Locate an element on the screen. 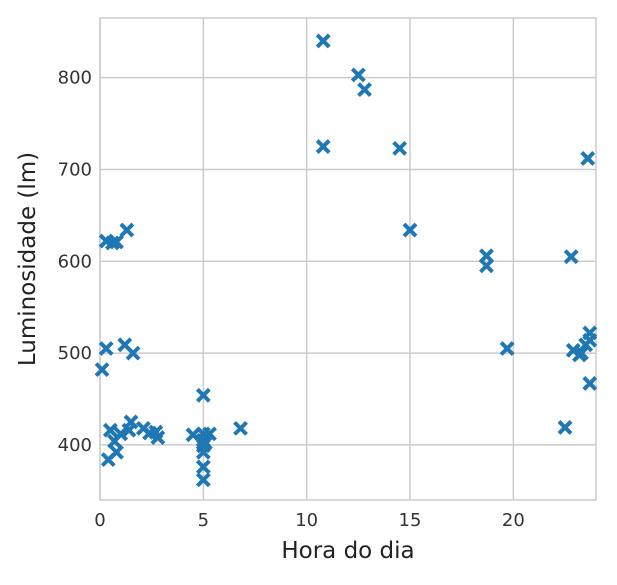  x-tick-label: 5 is located at coordinates (203, 520).